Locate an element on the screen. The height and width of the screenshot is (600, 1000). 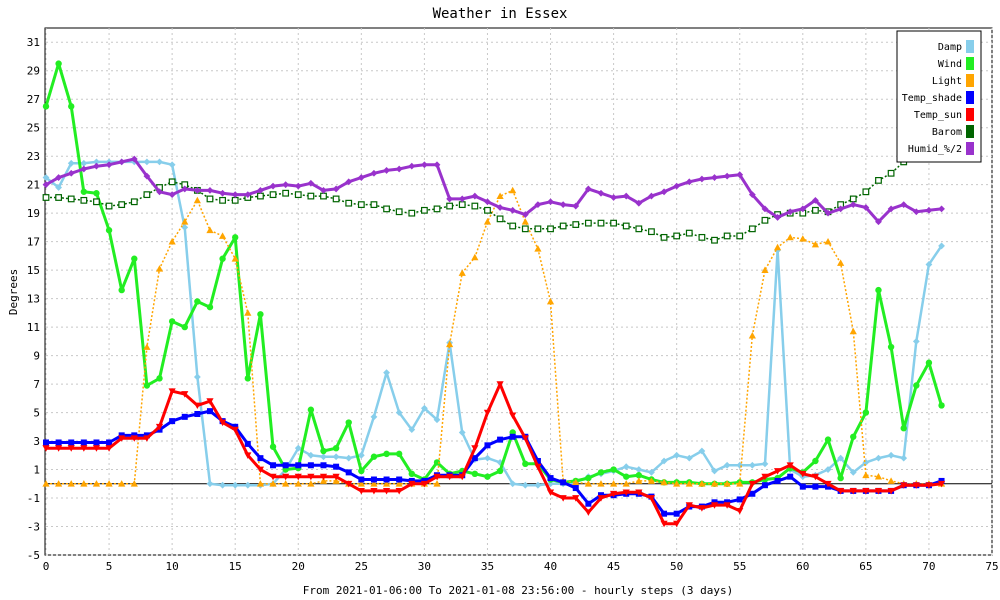
y-tick-label: 23 is located at coordinates (33, 156).